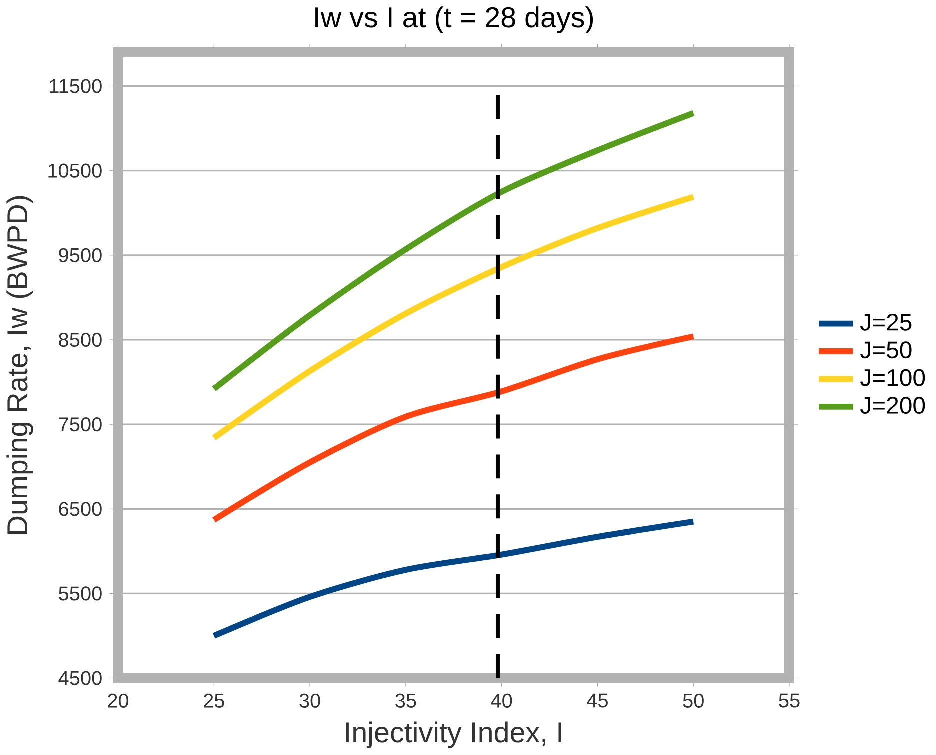 The height and width of the screenshot is (755, 936). Describe the element at coordinates (455, 20) in the screenshot. I see `chart-title: Iw vs I at (t = 28 days)` at that location.